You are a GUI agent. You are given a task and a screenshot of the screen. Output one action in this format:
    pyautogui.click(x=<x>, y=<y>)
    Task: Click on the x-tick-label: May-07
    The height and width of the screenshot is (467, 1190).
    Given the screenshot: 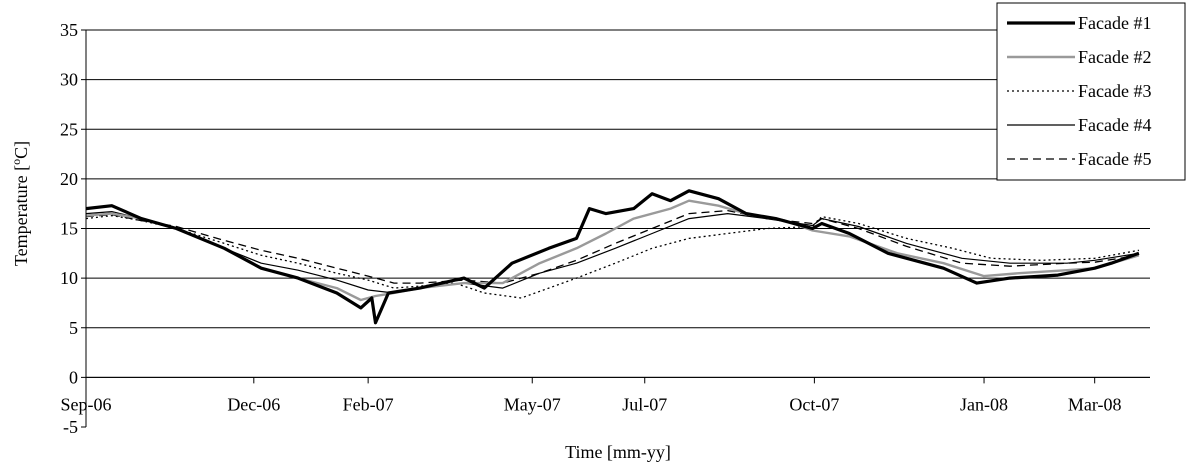 What is the action you would take?
    pyautogui.click(x=532, y=404)
    